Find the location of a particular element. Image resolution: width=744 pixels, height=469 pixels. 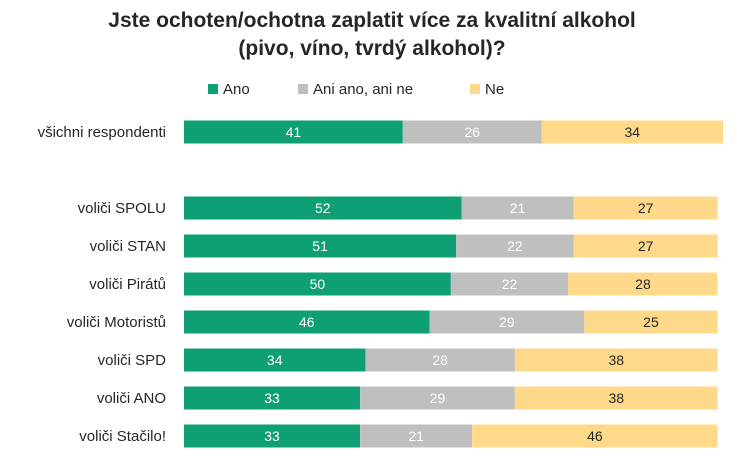

data-label: 51 is located at coordinates (320, 246).